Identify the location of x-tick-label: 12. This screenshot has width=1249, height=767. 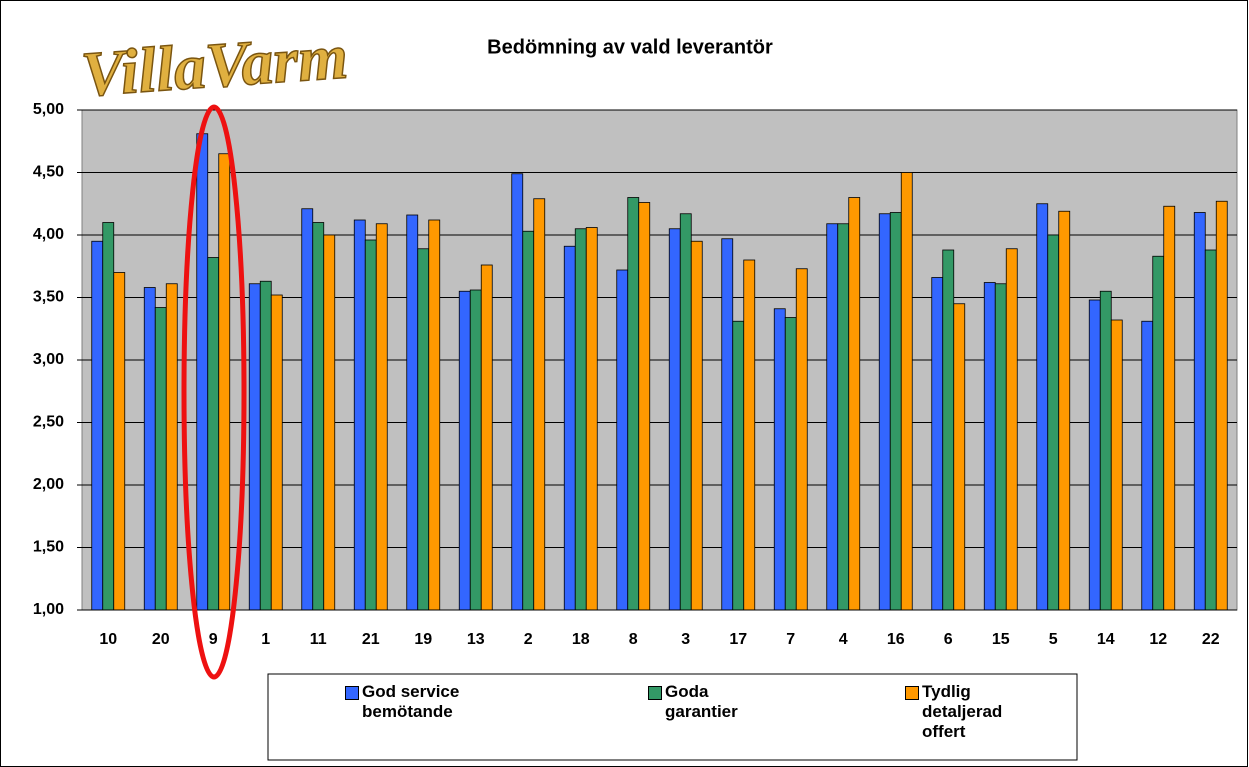
(1158, 639).